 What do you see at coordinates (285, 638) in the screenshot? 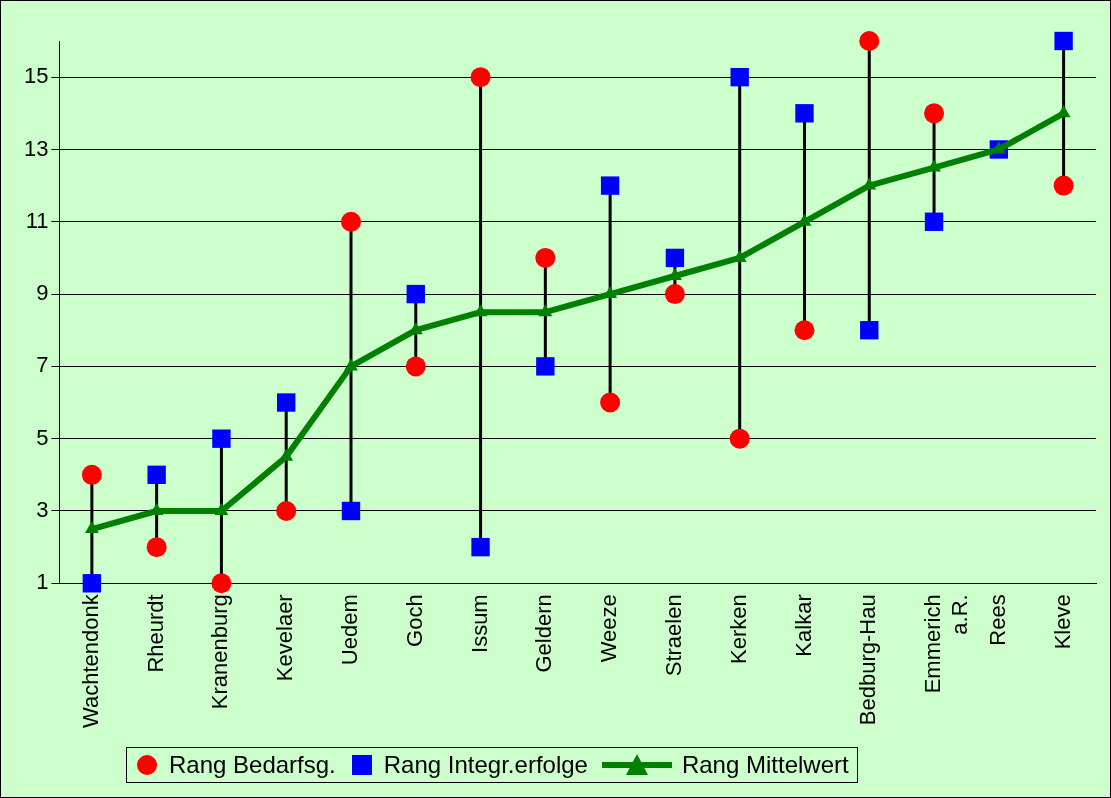
I see `x-tick-label: Kevelaer` at bounding box center [285, 638].